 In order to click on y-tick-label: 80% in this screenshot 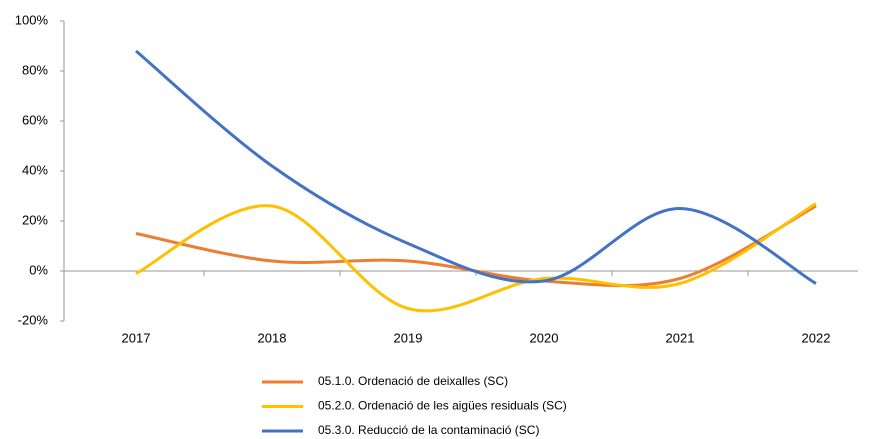, I will do `click(35, 69)`.